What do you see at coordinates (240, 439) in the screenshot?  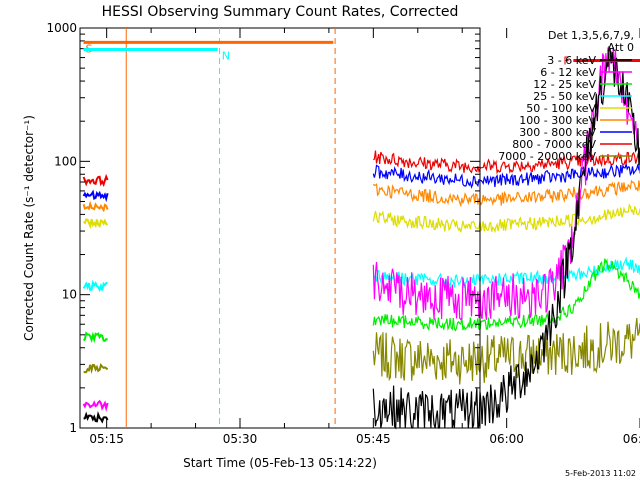 I see `x-tick-label: 05:30` at bounding box center [240, 439].